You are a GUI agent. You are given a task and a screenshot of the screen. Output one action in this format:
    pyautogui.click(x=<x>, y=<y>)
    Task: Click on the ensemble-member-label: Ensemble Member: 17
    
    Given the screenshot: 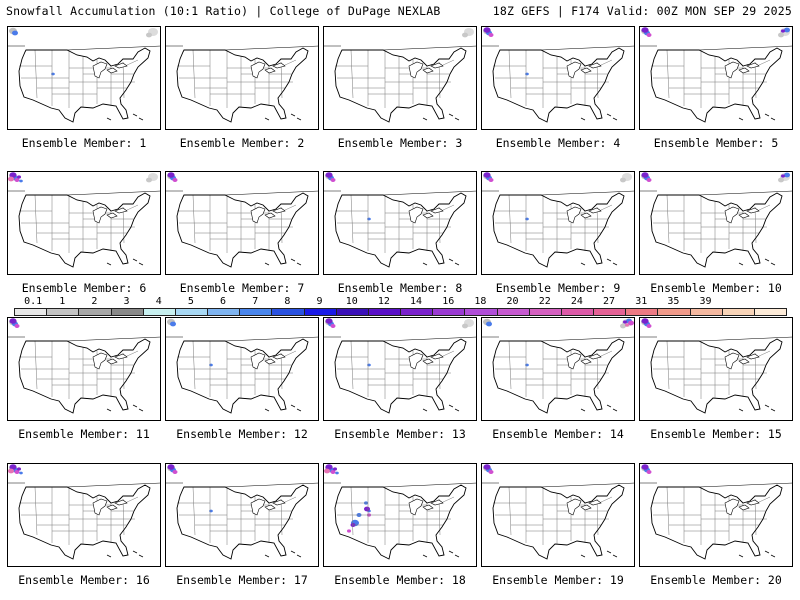 What is the action you would take?
    pyautogui.click(x=242, y=580)
    